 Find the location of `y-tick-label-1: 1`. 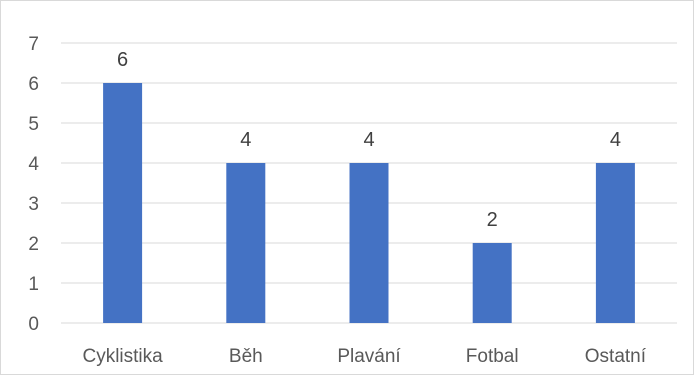

y-tick-label-1: 1 is located at coordinates (33, 284).